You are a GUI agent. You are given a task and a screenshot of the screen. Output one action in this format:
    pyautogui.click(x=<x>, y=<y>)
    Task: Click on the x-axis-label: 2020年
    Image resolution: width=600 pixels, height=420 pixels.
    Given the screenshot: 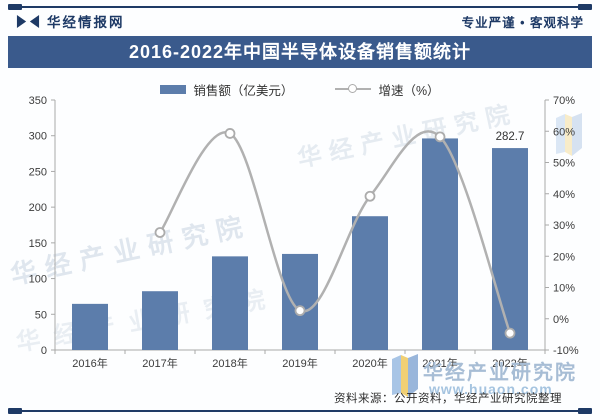 What is the action you would take?
    pyautogui.click(x=369, y=363)
    